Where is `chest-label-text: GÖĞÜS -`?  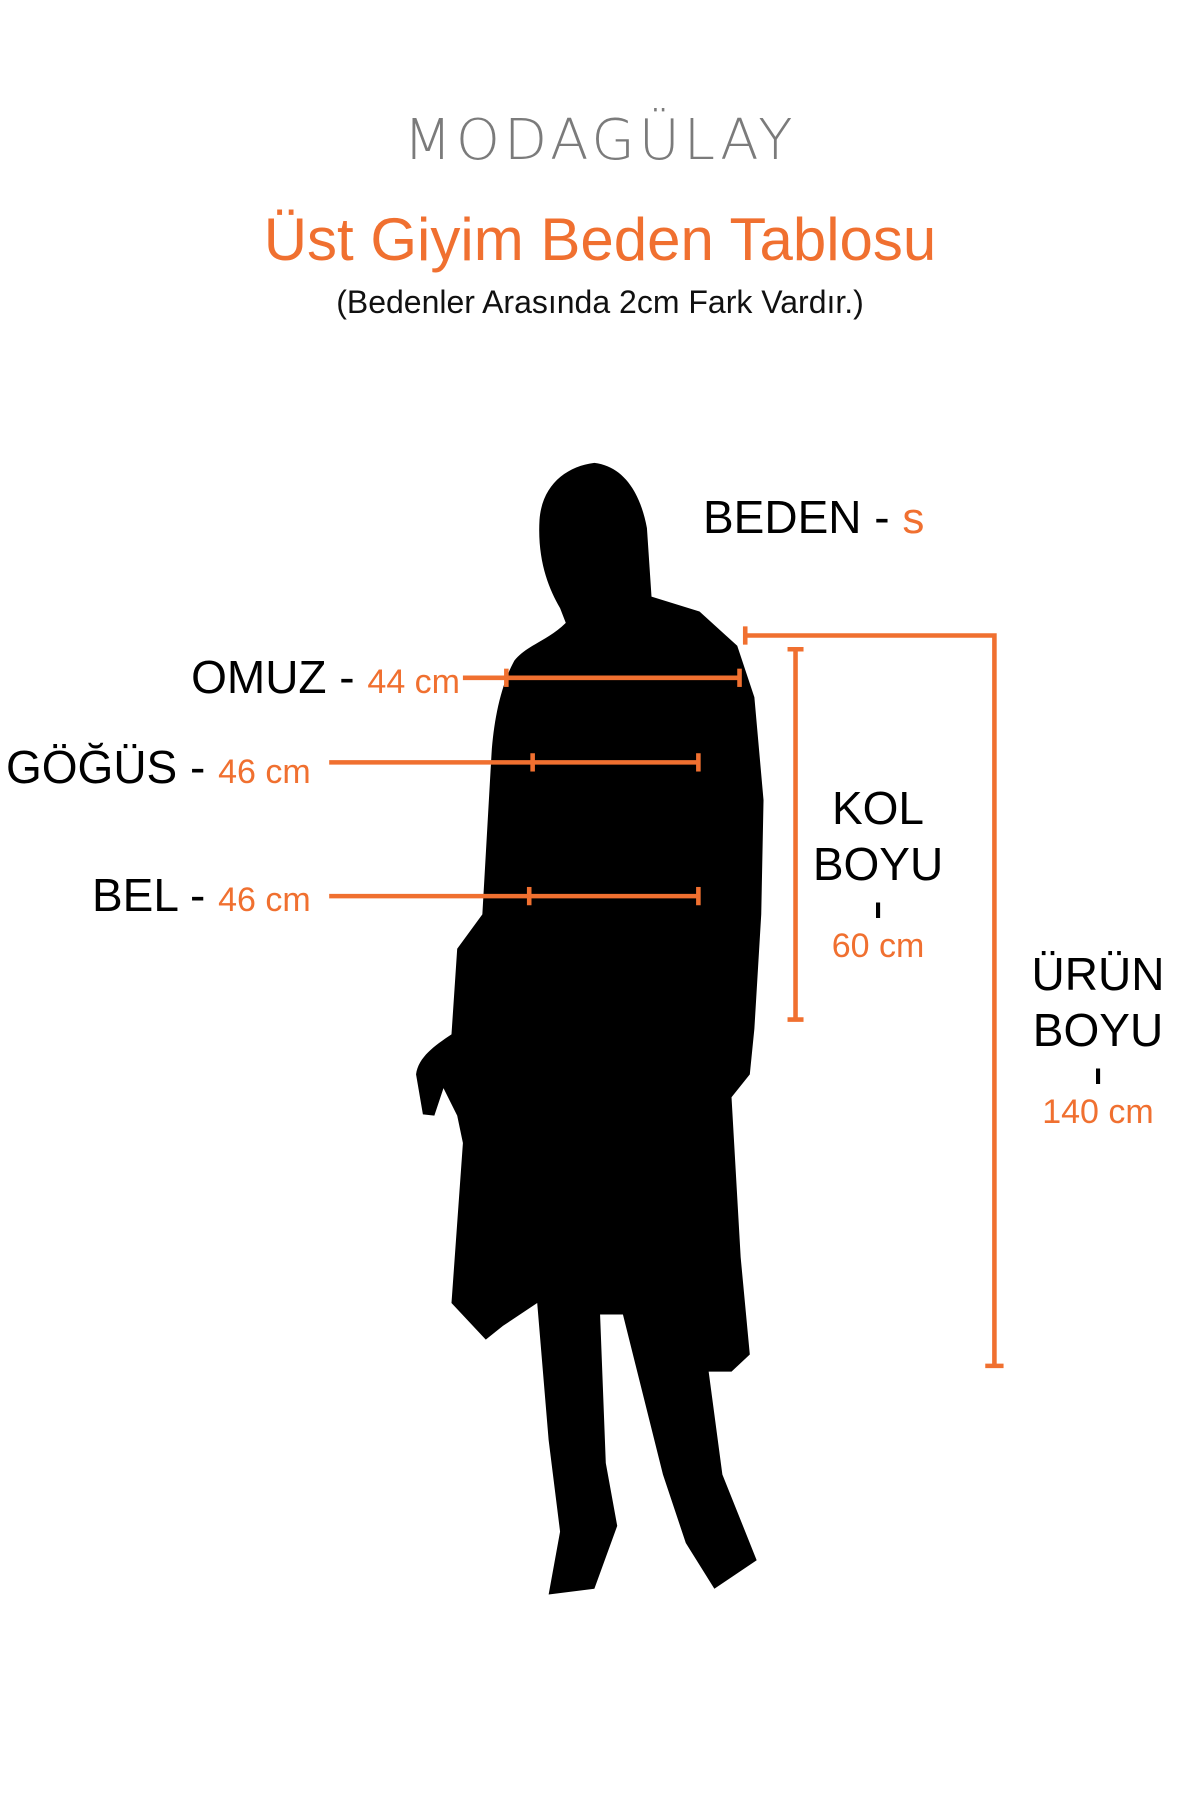
chest-label-text: GÖĞÜS - is located at coordinates (106, 767).